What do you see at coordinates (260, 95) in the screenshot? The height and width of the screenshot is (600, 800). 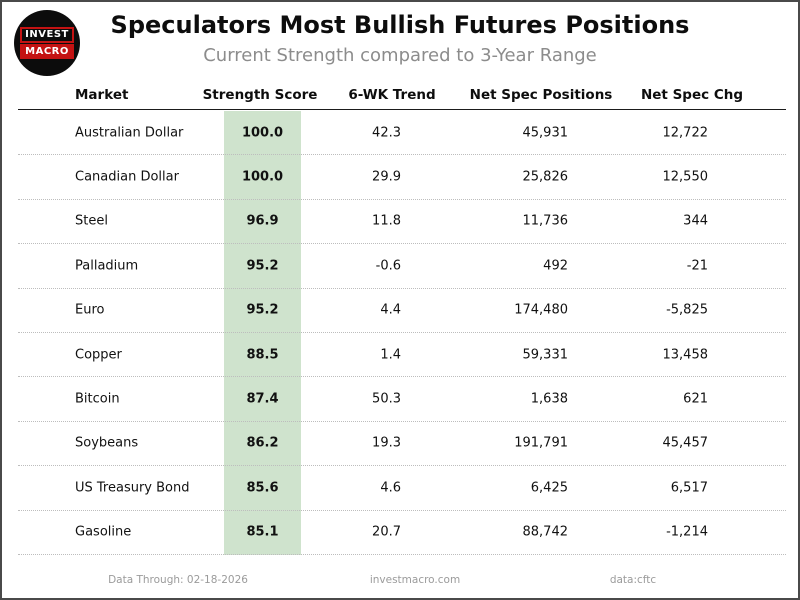 I see `column-header-strength-score: Strength Score` at bounding box center [260, 95].